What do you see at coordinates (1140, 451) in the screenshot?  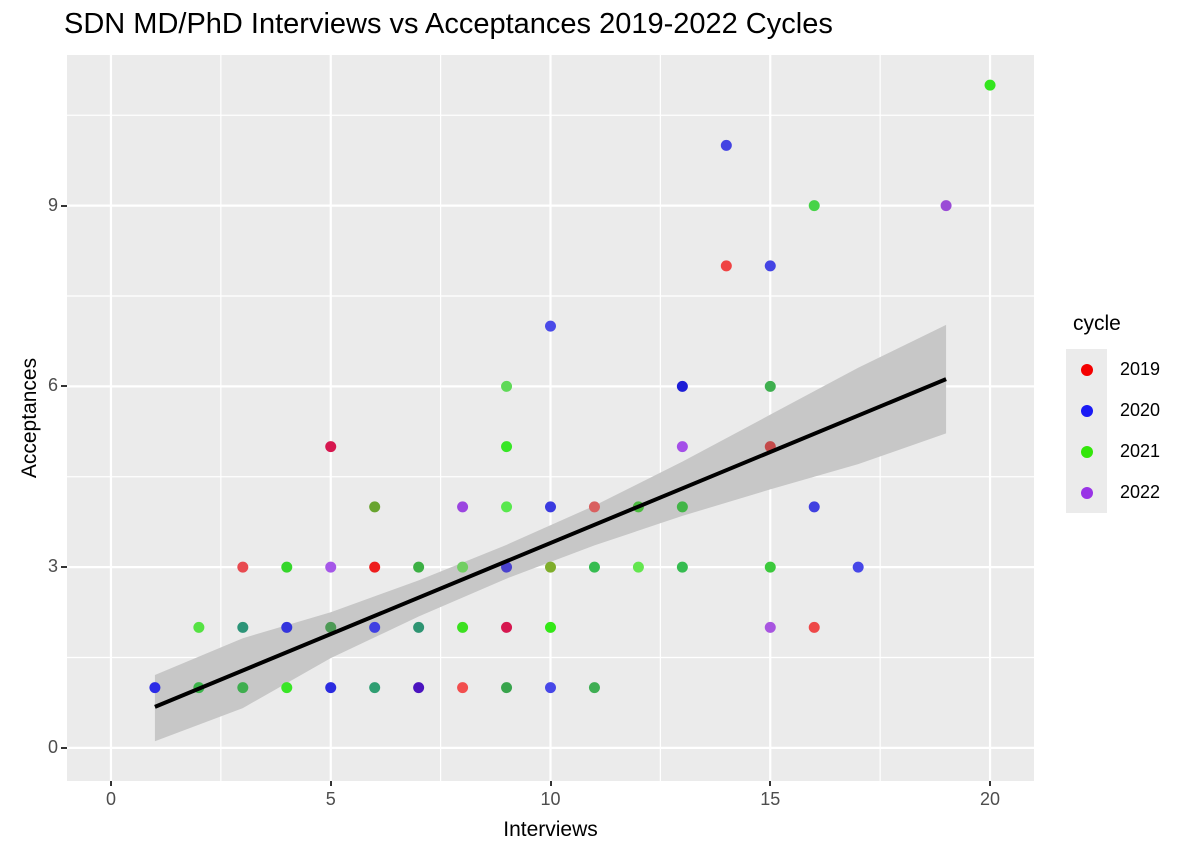 I see `legend-label: 2021` at bounding box center [1140, 451].